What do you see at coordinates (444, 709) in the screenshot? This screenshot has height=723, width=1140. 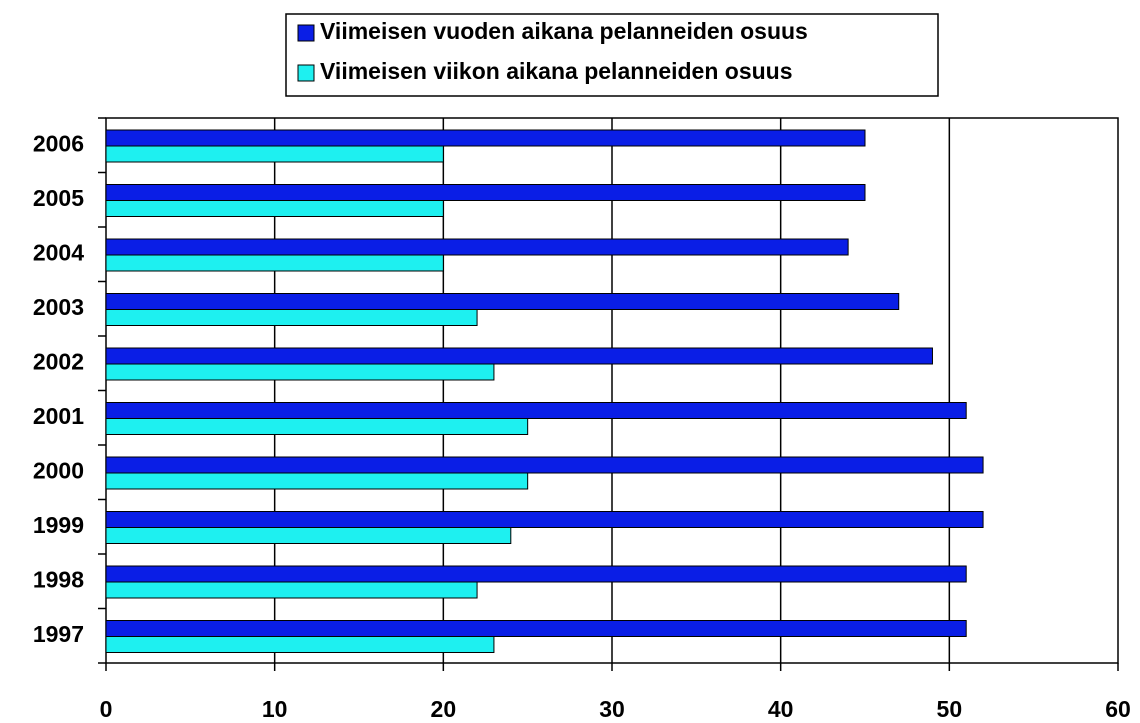 I see `x-tick-label: 20` at bounding box center [444, 709].